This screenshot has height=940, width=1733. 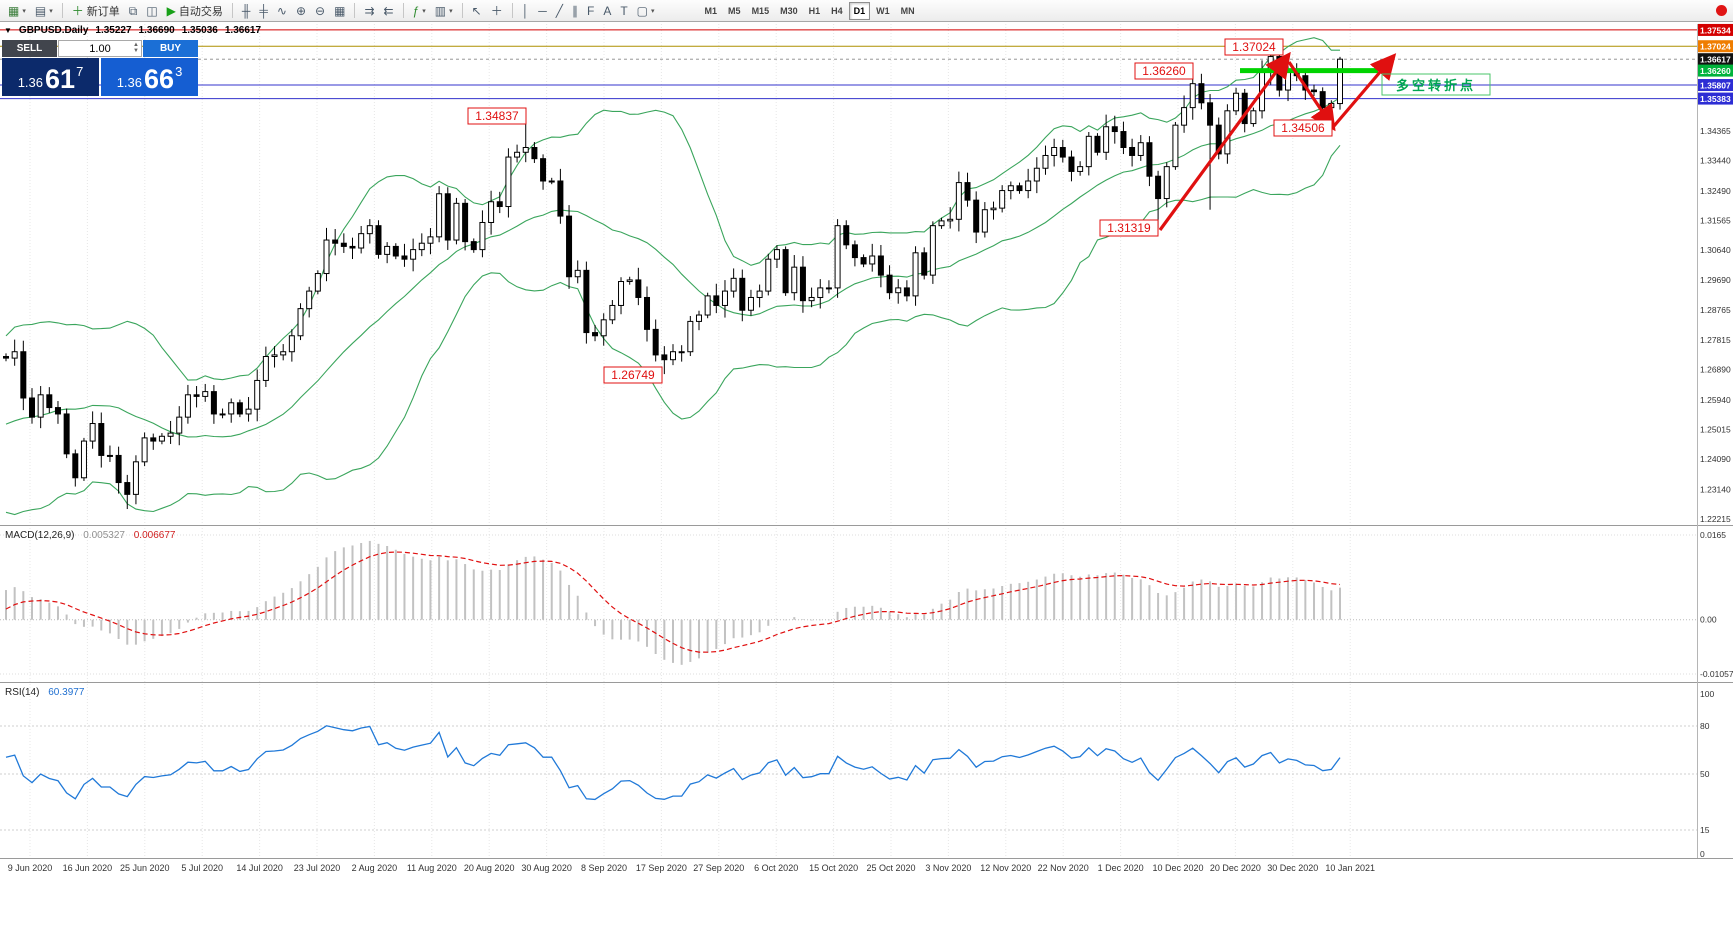 What do you see at coordinates (451, 11) in the screenshot?
I see `templates-button-caret-icon: ▾` at bounding box center [451, 11].